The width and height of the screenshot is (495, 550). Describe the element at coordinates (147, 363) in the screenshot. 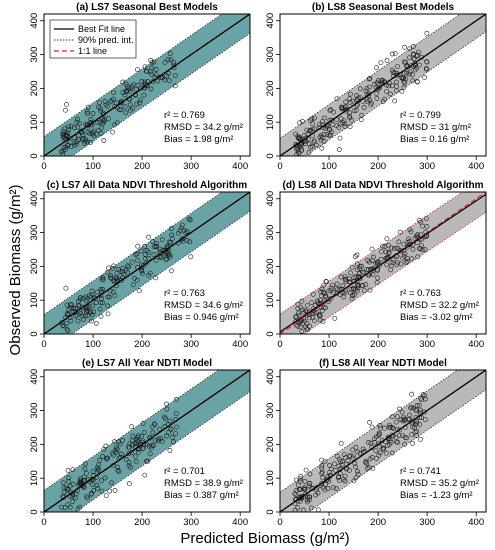

I see `panel-title: (e) LS7 All Year NDTI Model` at that location.